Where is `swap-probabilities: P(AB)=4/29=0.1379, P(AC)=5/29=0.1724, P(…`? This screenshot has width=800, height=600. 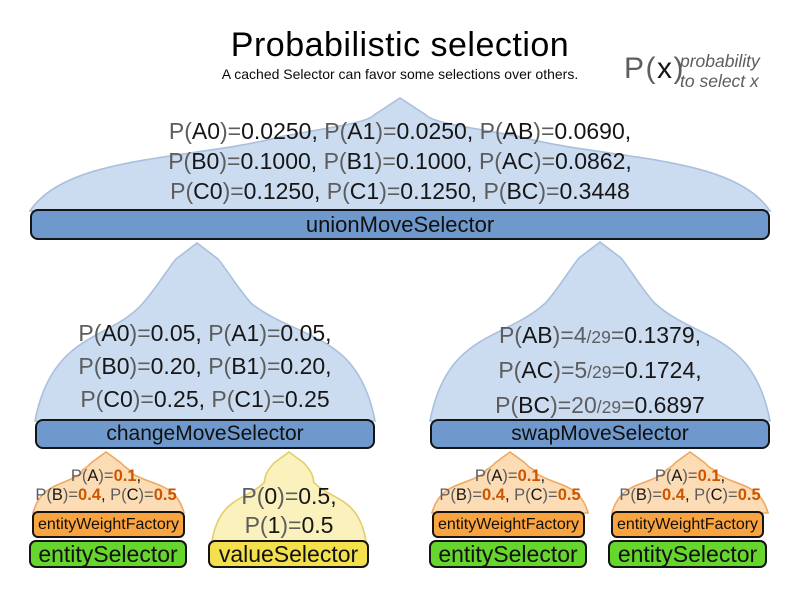 swap-probabilities: P(AB)=4/29=0.1379, P(AC)=5/29=0.1724, P(… is located at coordinates (600, 371).